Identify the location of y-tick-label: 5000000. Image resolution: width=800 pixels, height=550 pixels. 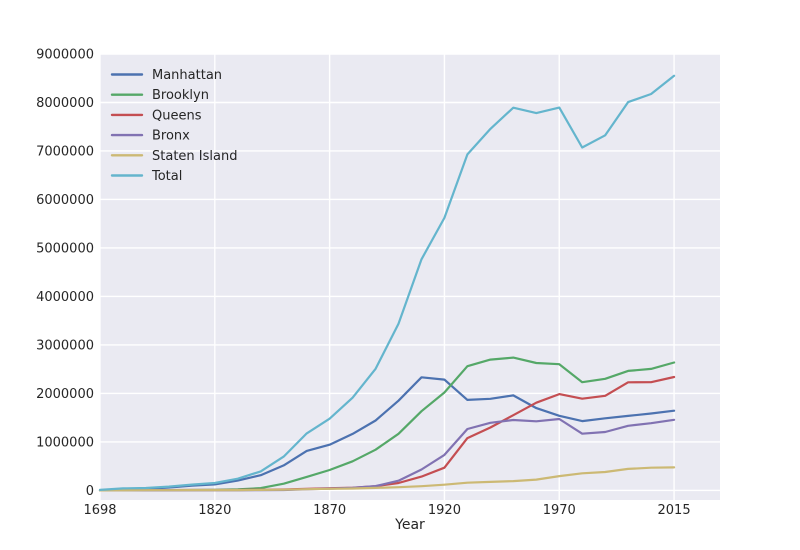
(65, 248).